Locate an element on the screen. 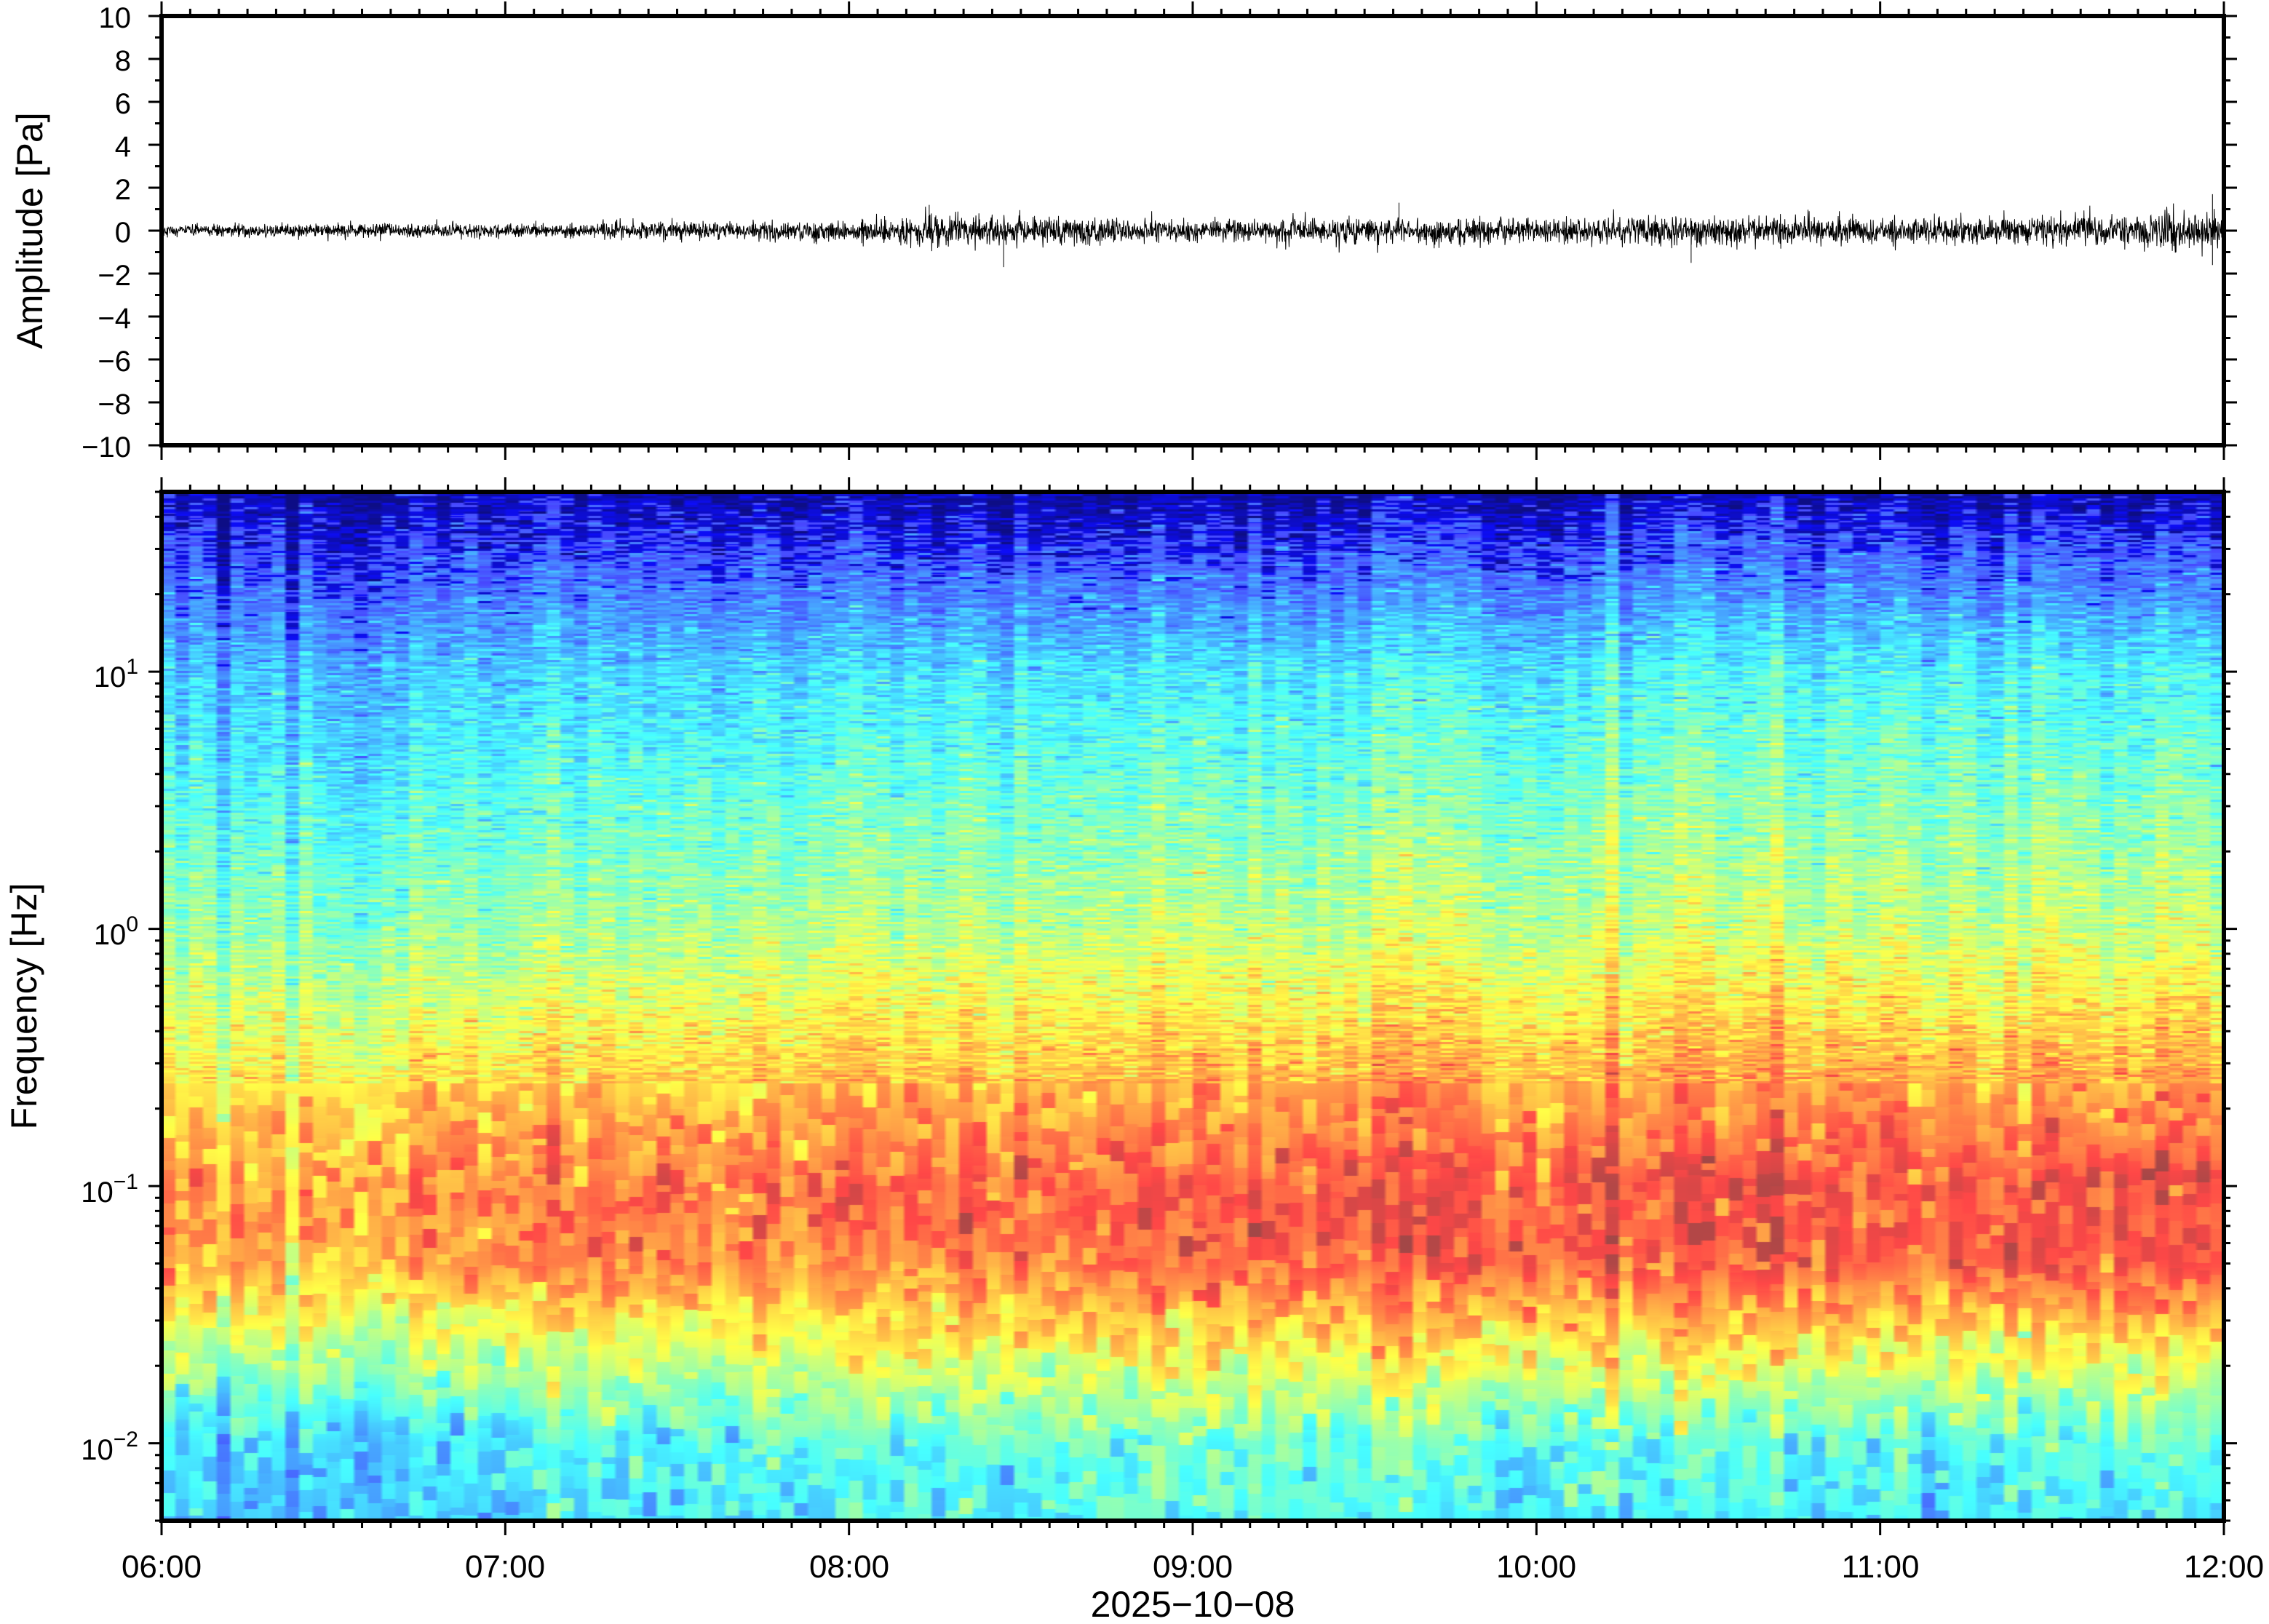 Image resolution: width=2269 pixels, height=1624 pixels. time-tick-label: 10:00 is located at coordinates (1536, 1567).